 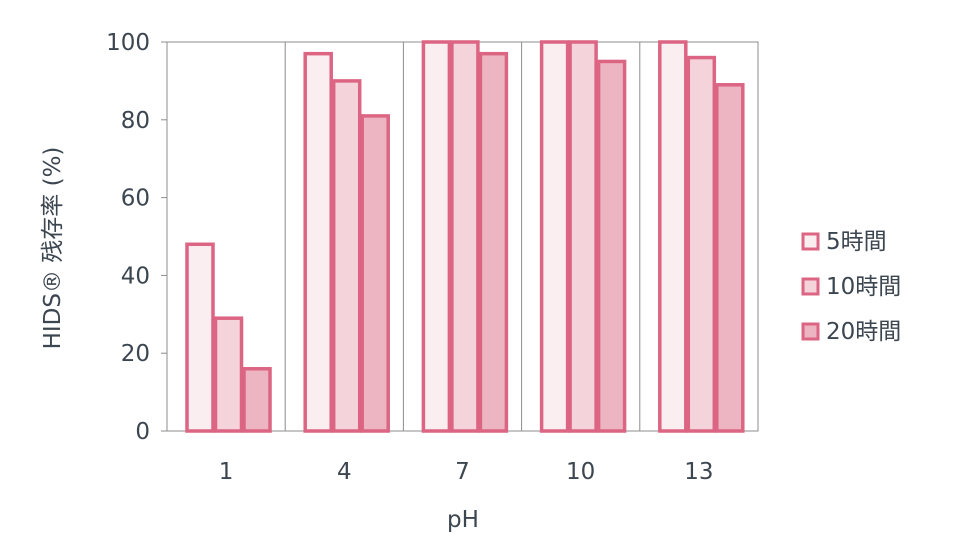 I want to click on bar-20時間-1, so click(x=257, y=400).